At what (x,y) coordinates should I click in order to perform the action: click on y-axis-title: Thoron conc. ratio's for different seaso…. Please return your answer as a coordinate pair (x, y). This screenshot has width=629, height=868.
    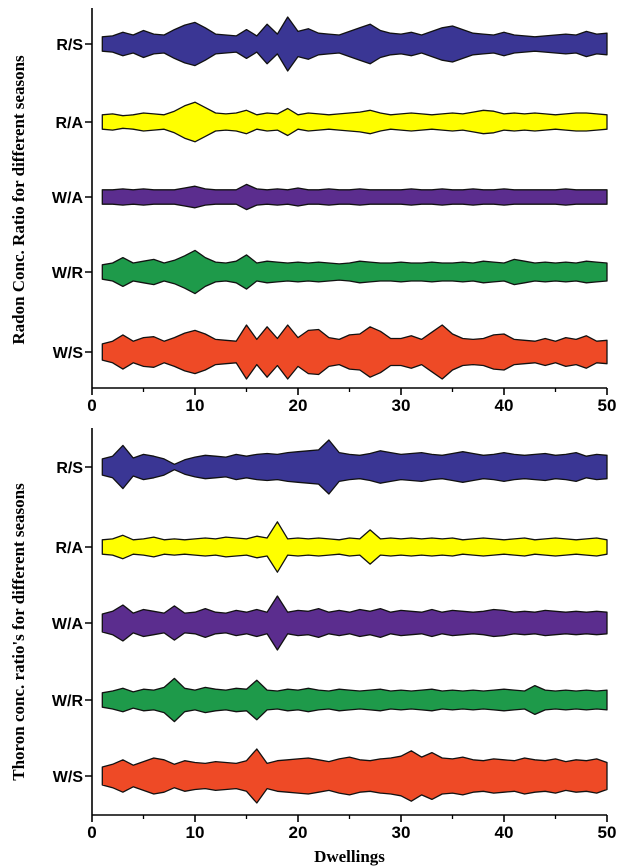
    Looking at the image, I should click on (18, 632).